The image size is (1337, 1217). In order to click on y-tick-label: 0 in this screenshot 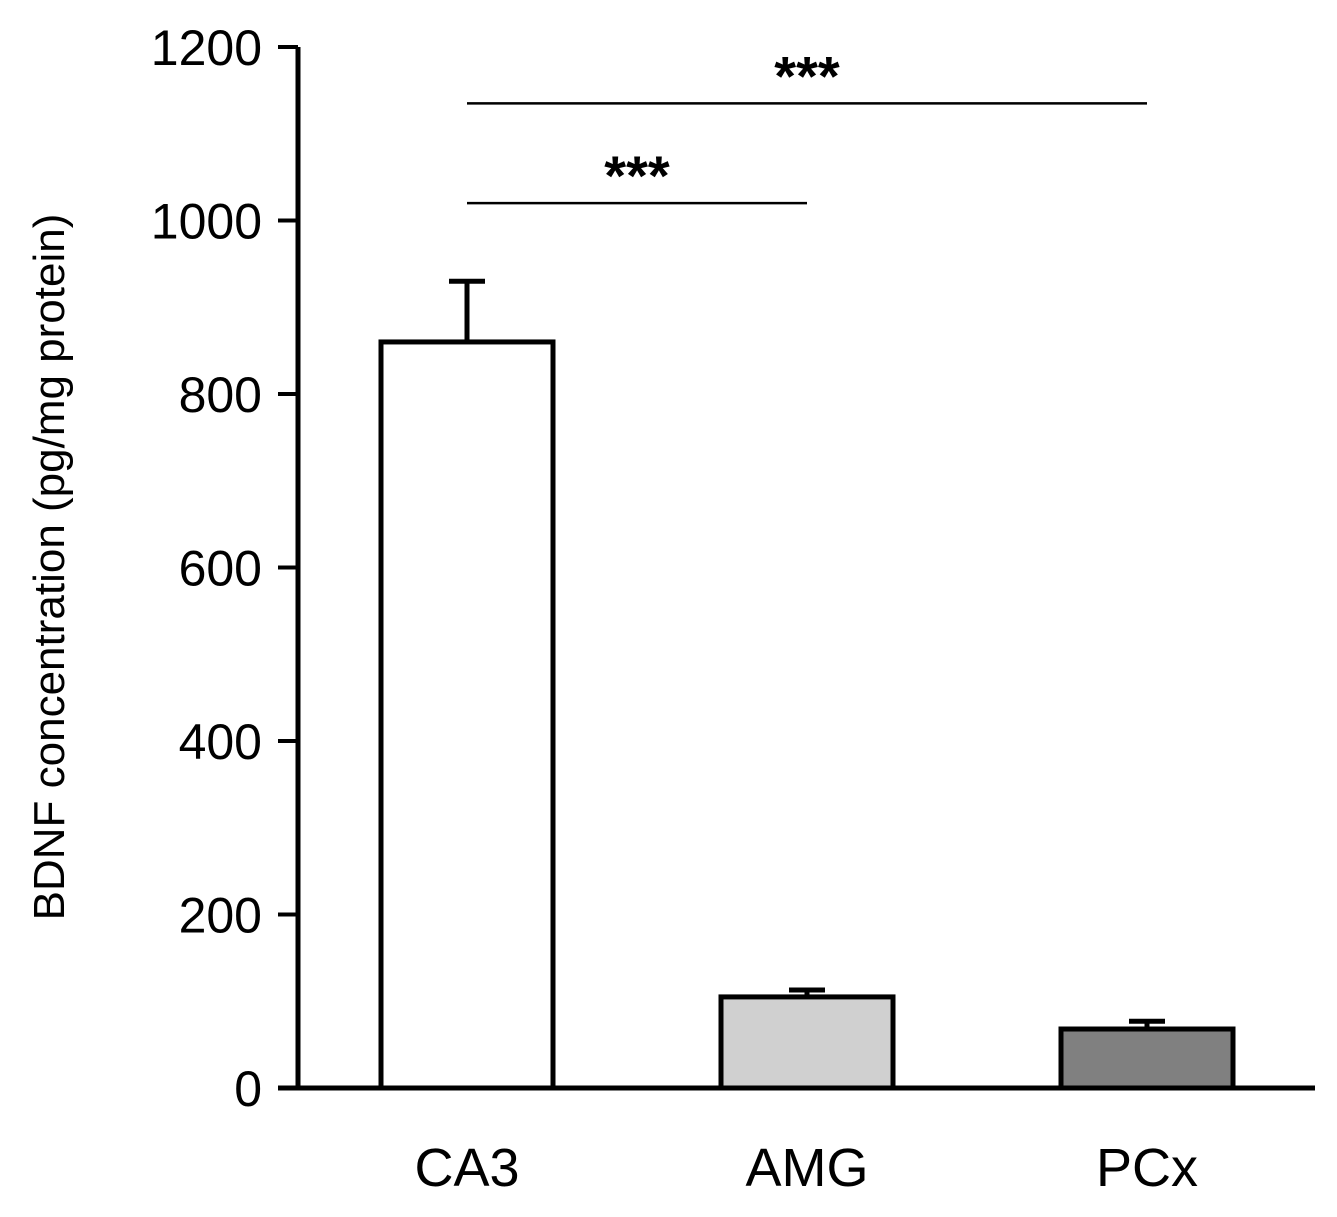, I will do `click(248, 1089)`.